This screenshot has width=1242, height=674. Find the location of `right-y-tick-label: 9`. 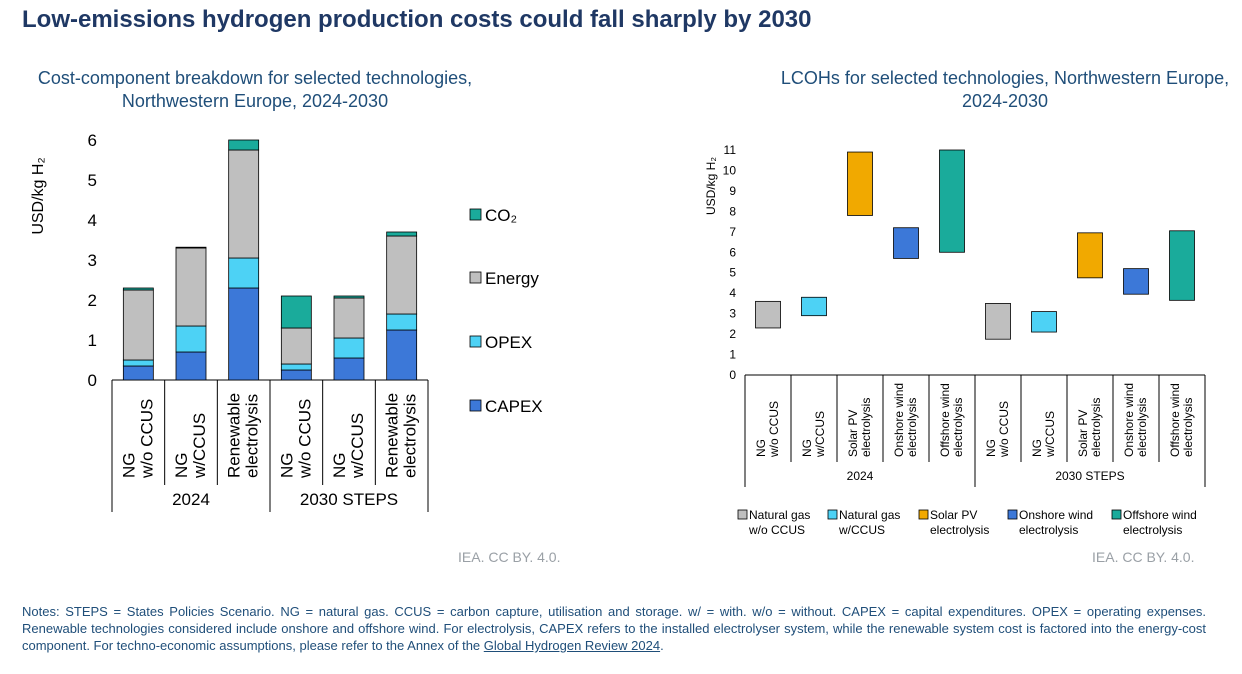

right-y-tick-label: 9 is located at coordinates (732, 191).